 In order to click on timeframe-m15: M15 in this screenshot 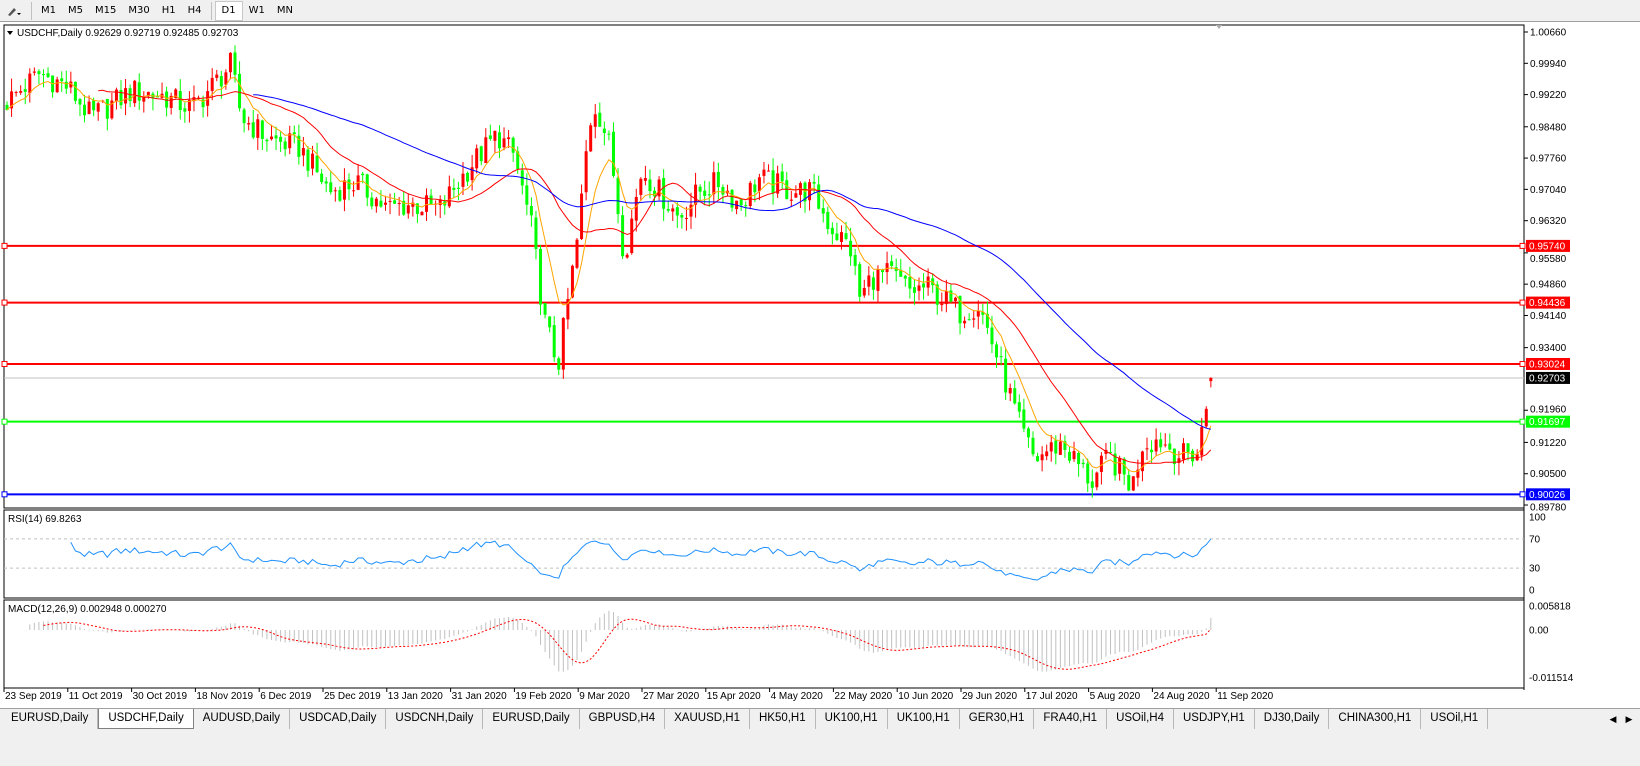, I will do `click(106, 10)`.